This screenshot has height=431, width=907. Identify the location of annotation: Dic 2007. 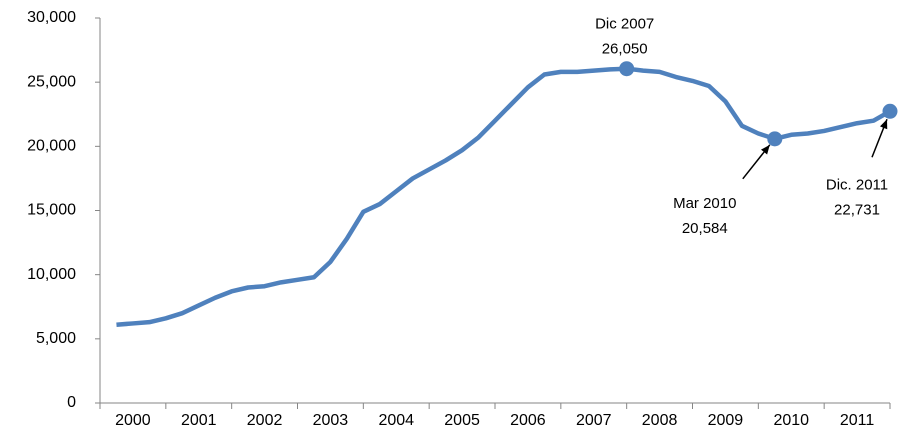
(624, 24).